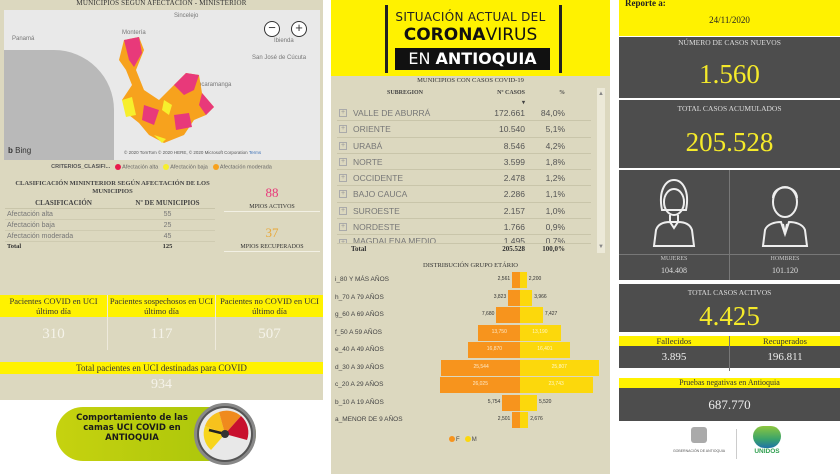 The height and width of the screenshot is (474, 840). Describe the element at coordinates (464, 113) in the screenshot. I see `table-row: + VALLE DE ABURRÁ 172.661 84,0%` at that location.